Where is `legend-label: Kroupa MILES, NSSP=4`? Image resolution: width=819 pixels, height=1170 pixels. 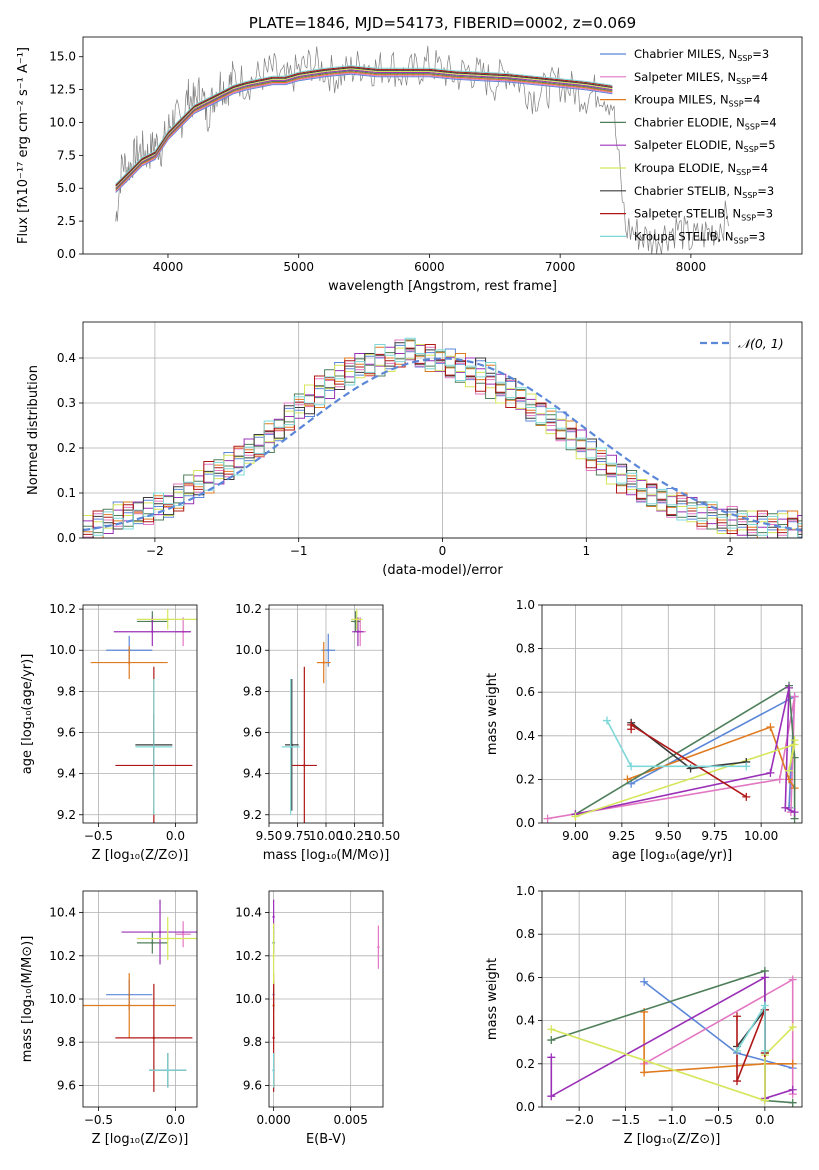
legend-label: Kroupa MILES, NSSP=4 is located at coordinates (697, 101).